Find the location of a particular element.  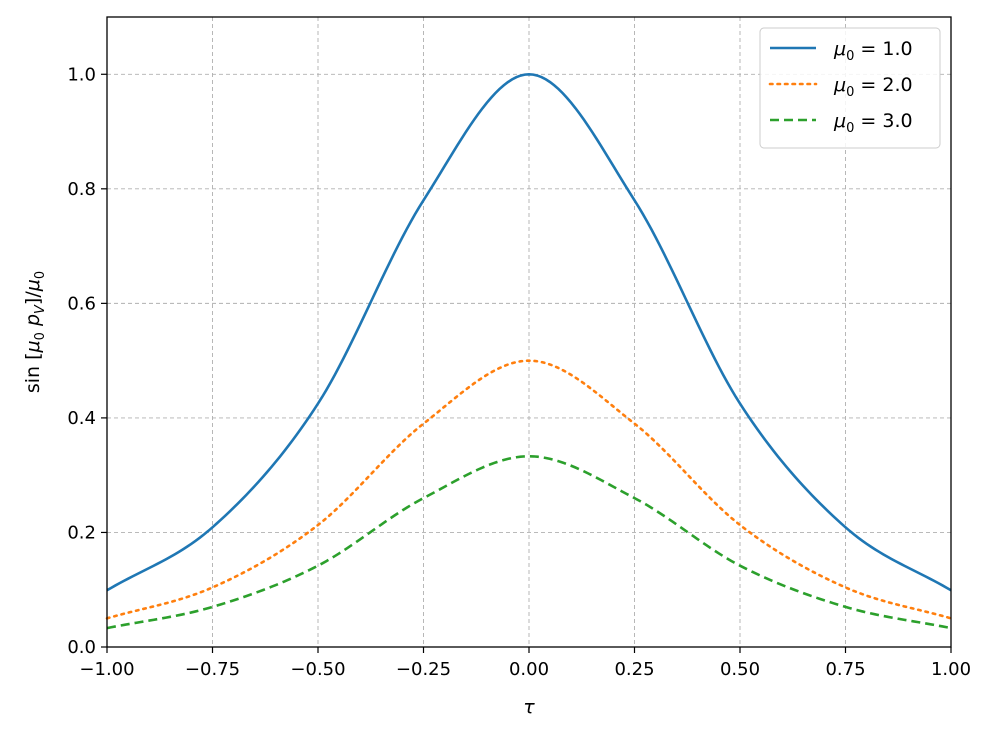

legend: μ0 = 1.0 μ0 = 2.0 μ0 = 3.0 is located at coordinates (850, 88).